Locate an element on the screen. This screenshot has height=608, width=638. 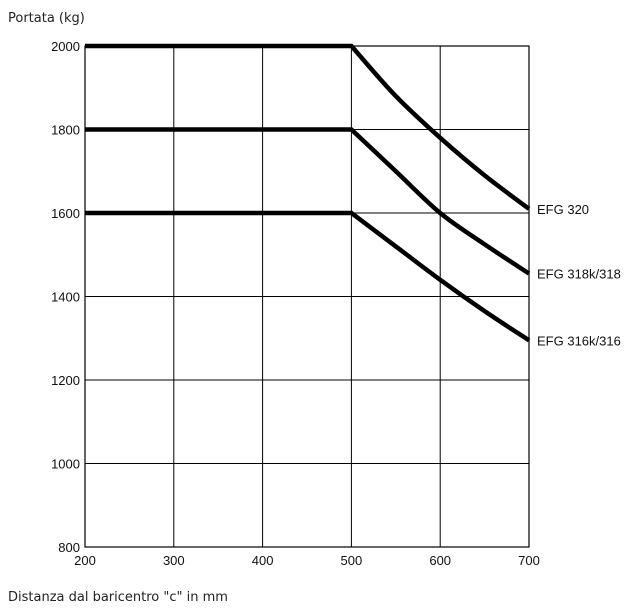
y-tick-label: 1200 is located at coordinates (65, 380).